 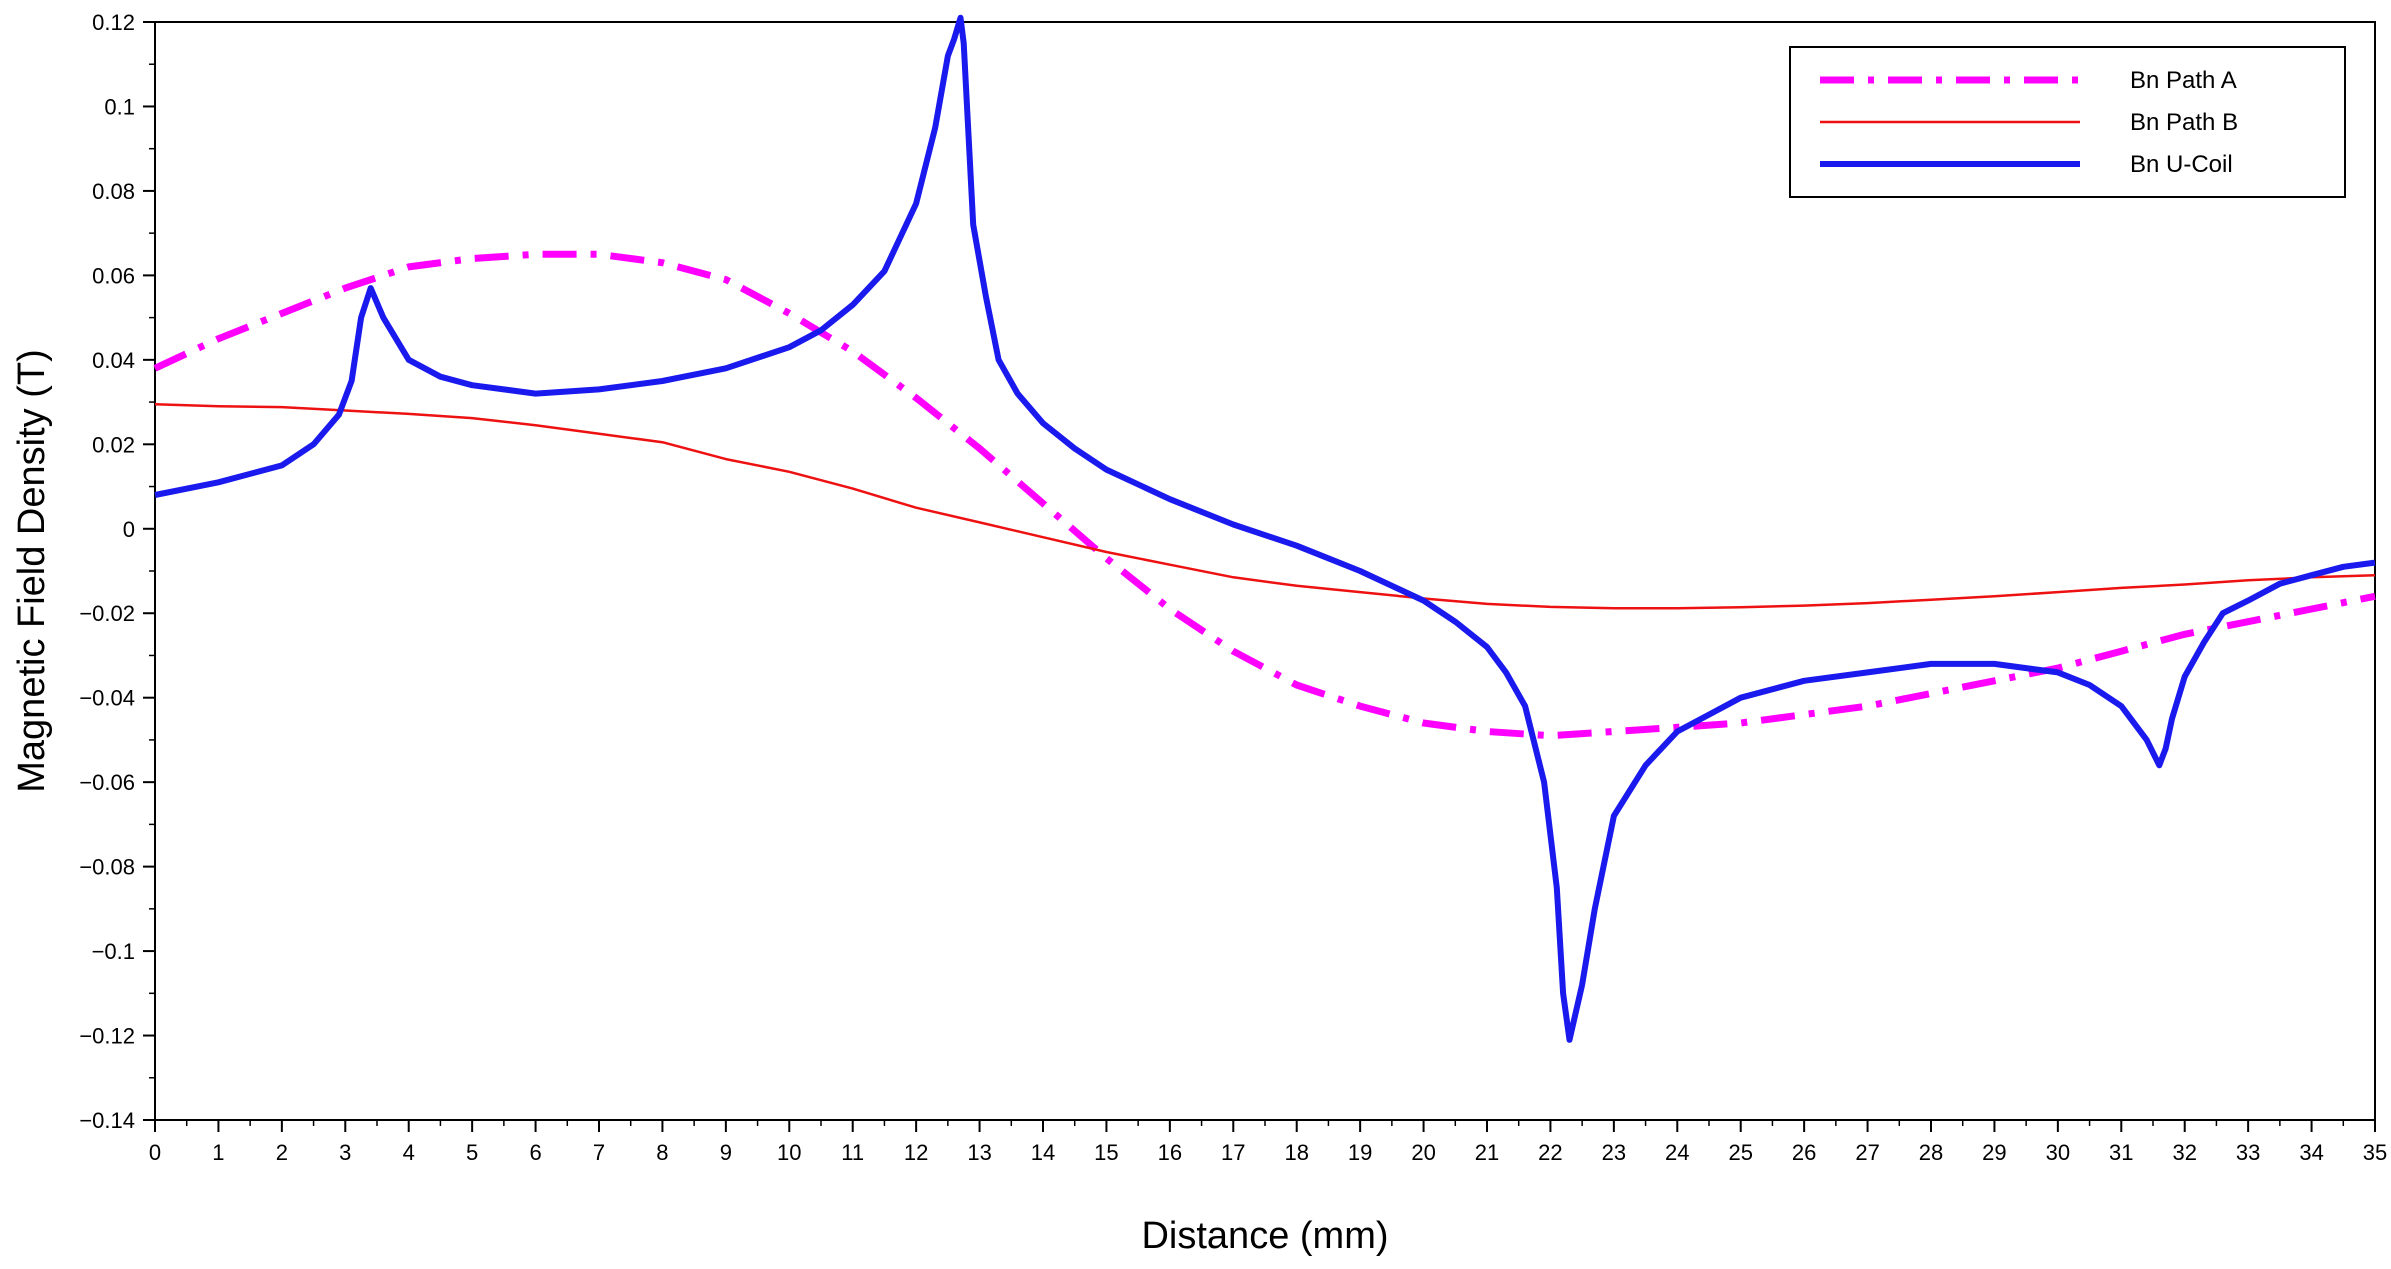 I want to click on x-tick-label: 28, so click(x=1931, y=1152).